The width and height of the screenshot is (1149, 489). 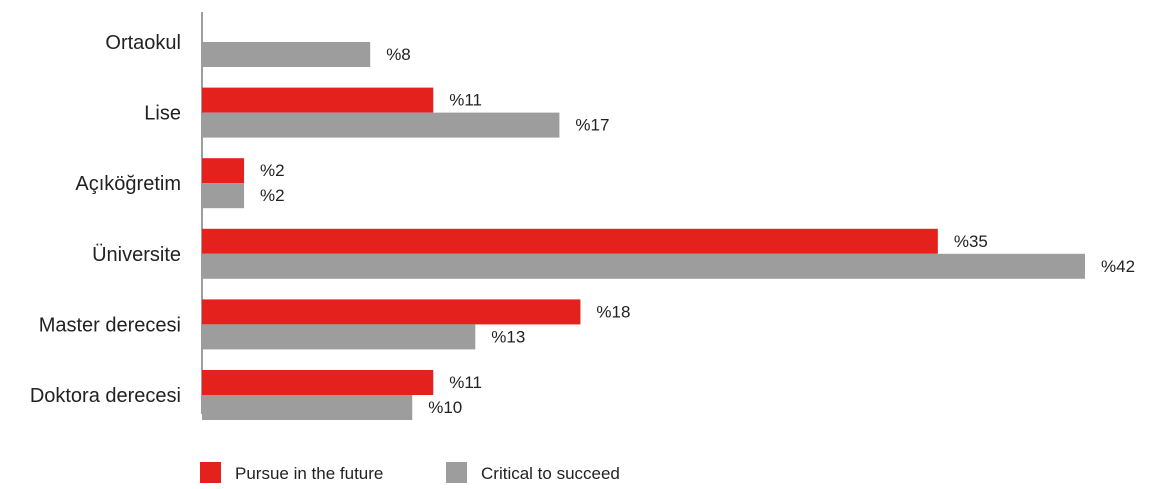 What do you see at coordinates (136, 255) in the screenshot?
I see `category-label: Üniversite` at bounding box center [136, 255].